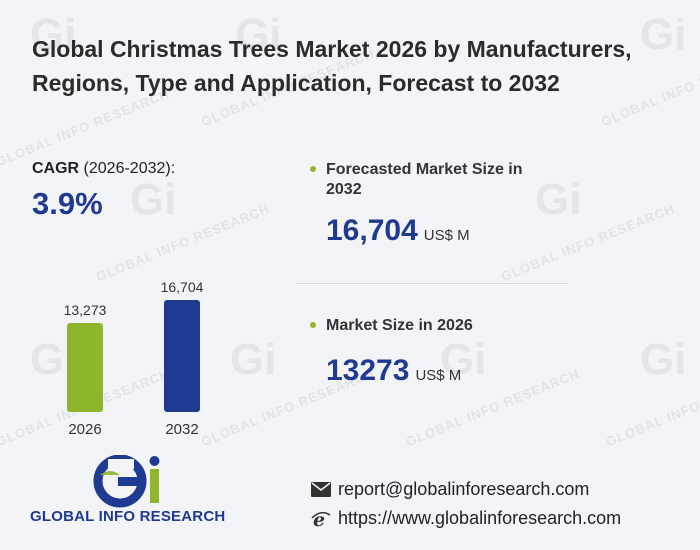  What do you see at coordinates (446, 235) in the screenshot?
I see `forecast-unit: US$ M` at bounding box center [446, 235].